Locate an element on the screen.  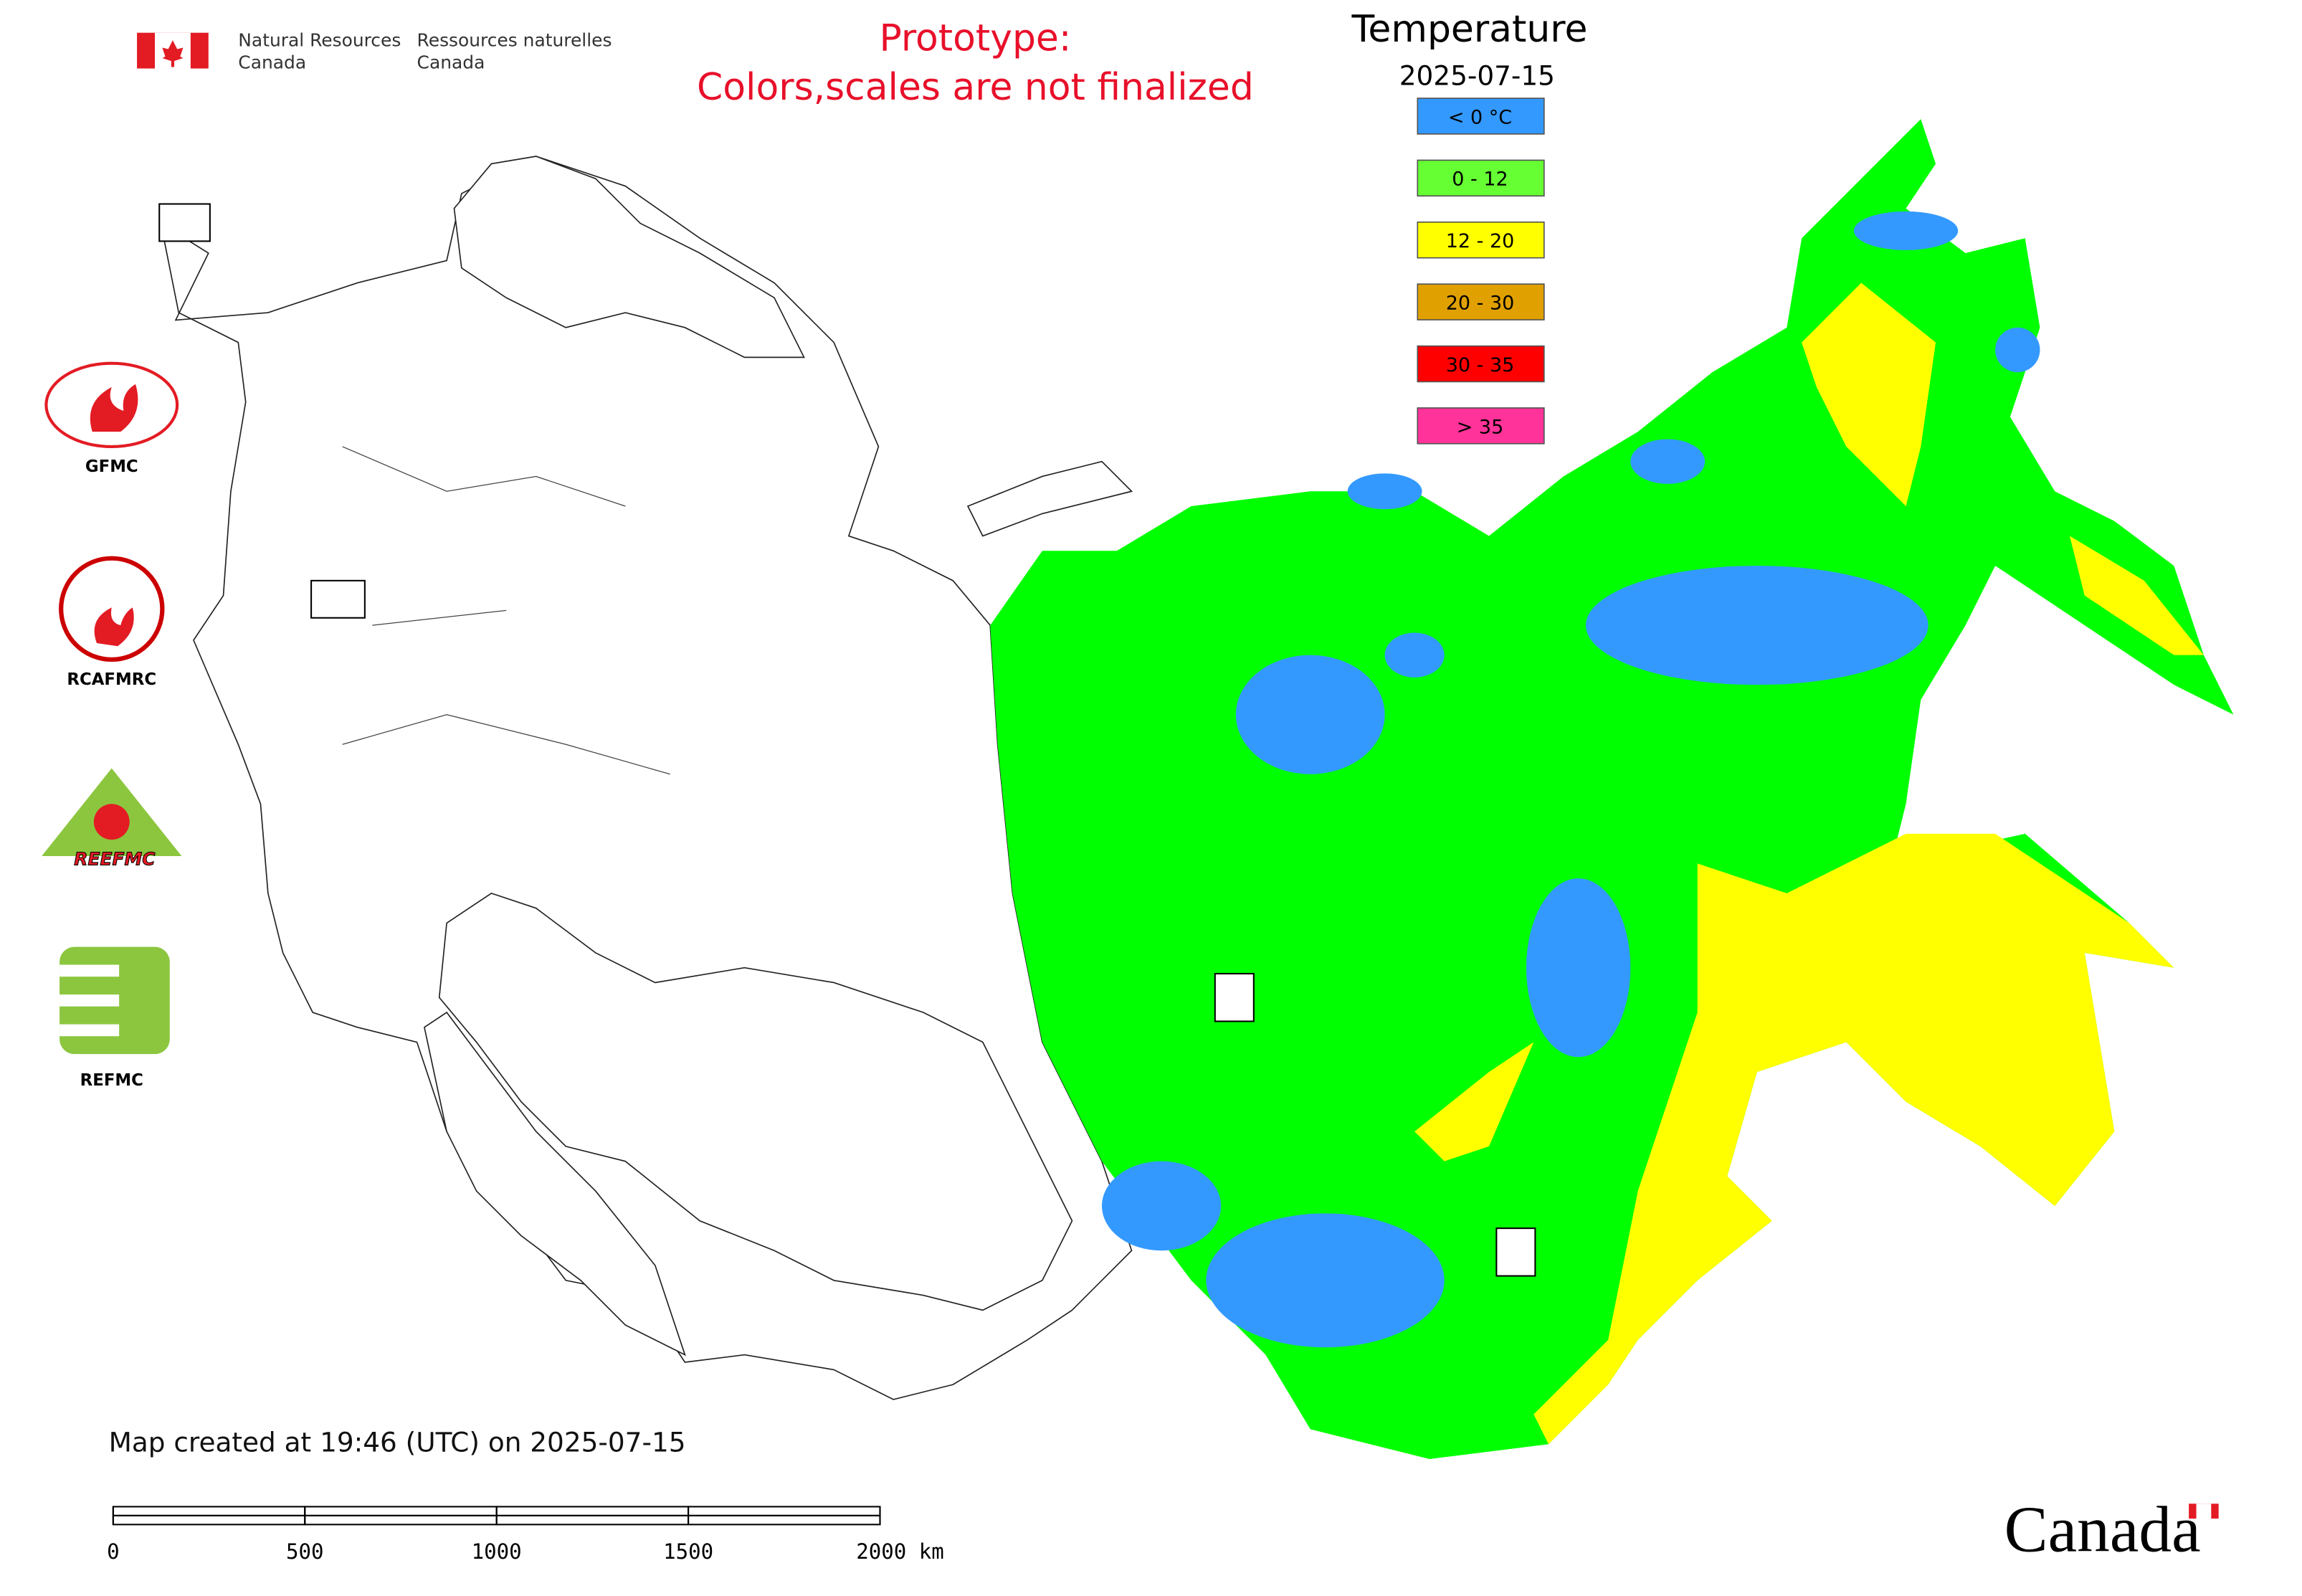
wordmark-flag is located at coordinates (2204, 1511).